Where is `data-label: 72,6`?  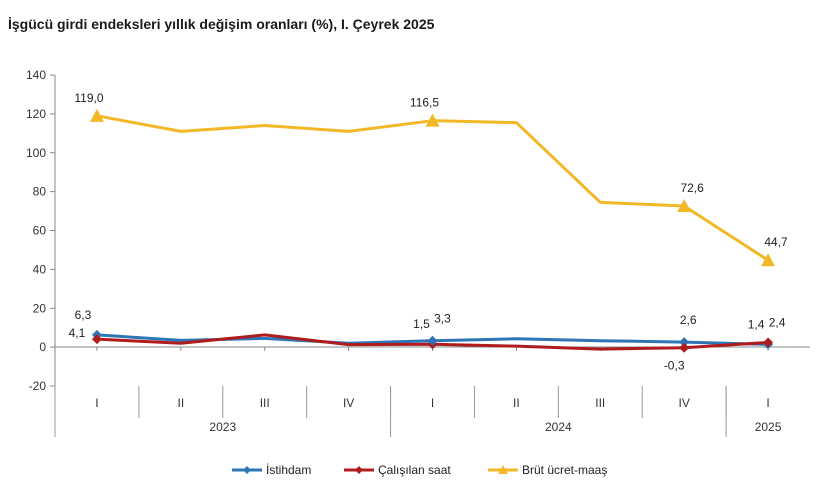 data-label: 72,6 is located at coordinates (692, 188).